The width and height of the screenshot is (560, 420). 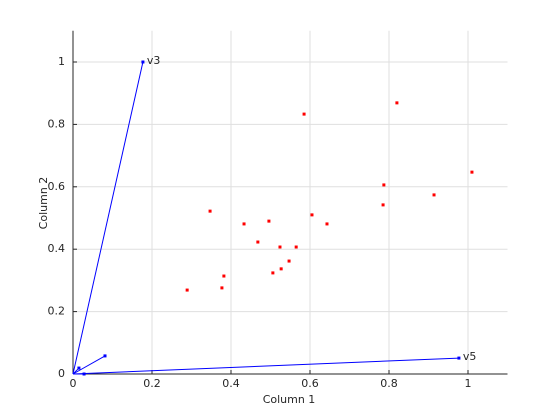 What do you see at coordinates (310, 383) in the screenshot?
I see `x-tick-label: 0.6` at bounding box center [310, 383].